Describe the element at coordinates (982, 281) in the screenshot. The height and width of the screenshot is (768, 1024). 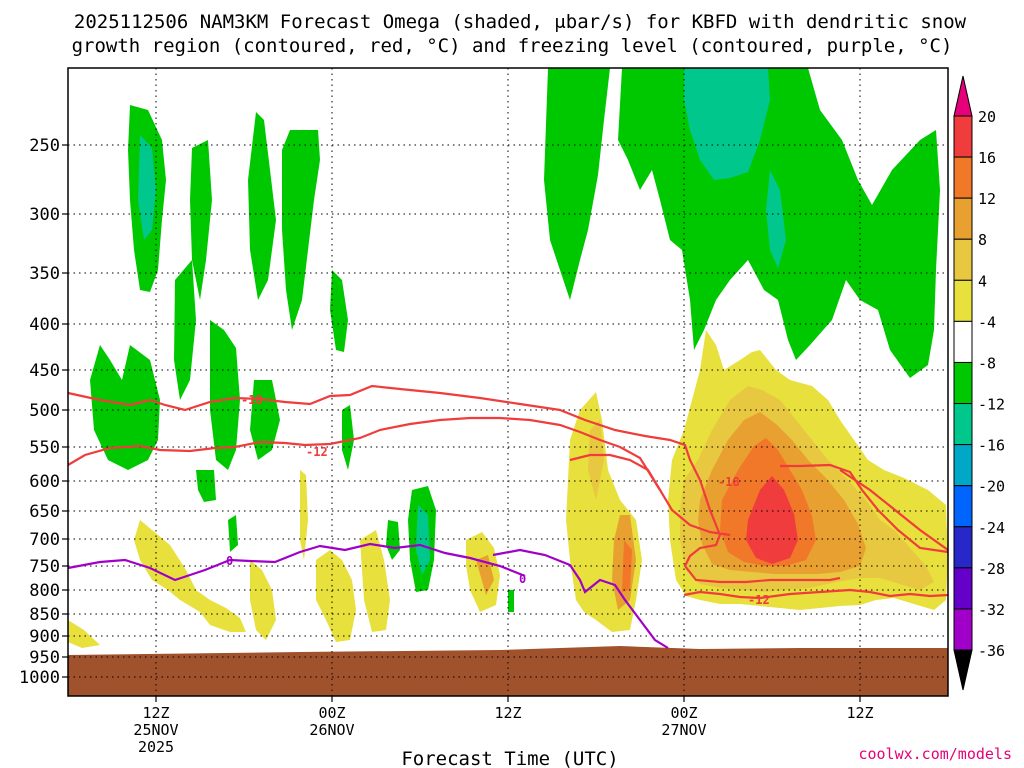
I see `colorbar-label: 4` at that location.